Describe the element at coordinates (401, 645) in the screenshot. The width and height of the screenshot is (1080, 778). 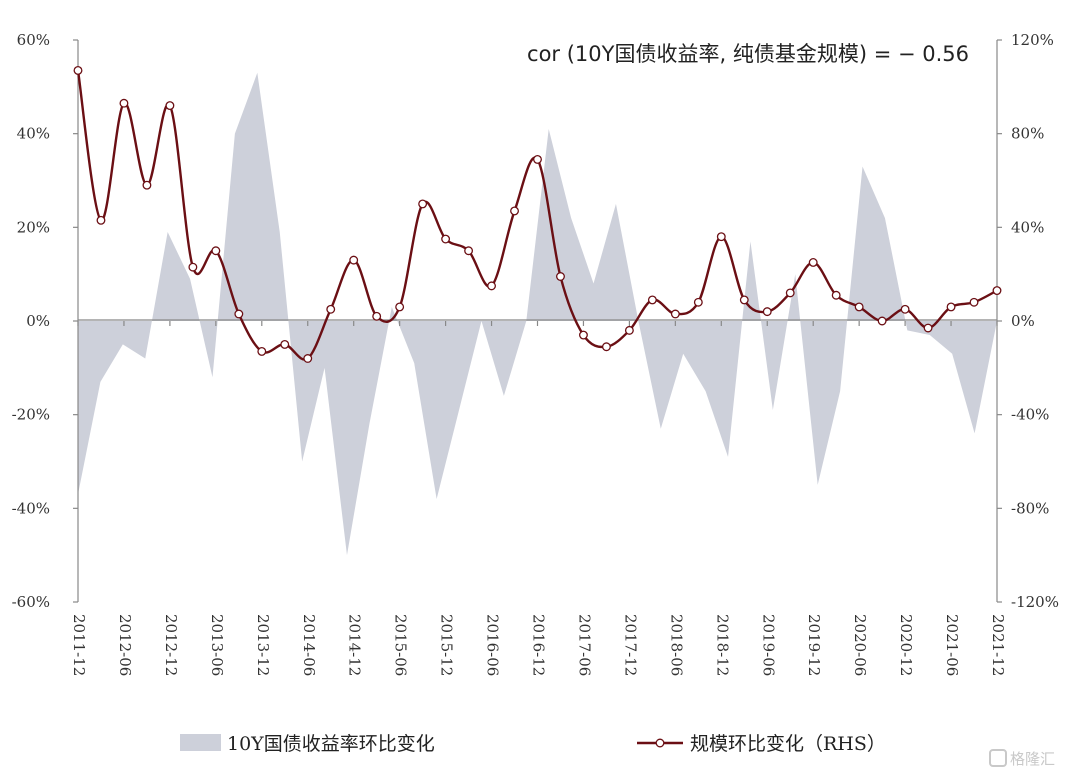
I see `x-tick-label: 2015-06` at that location.